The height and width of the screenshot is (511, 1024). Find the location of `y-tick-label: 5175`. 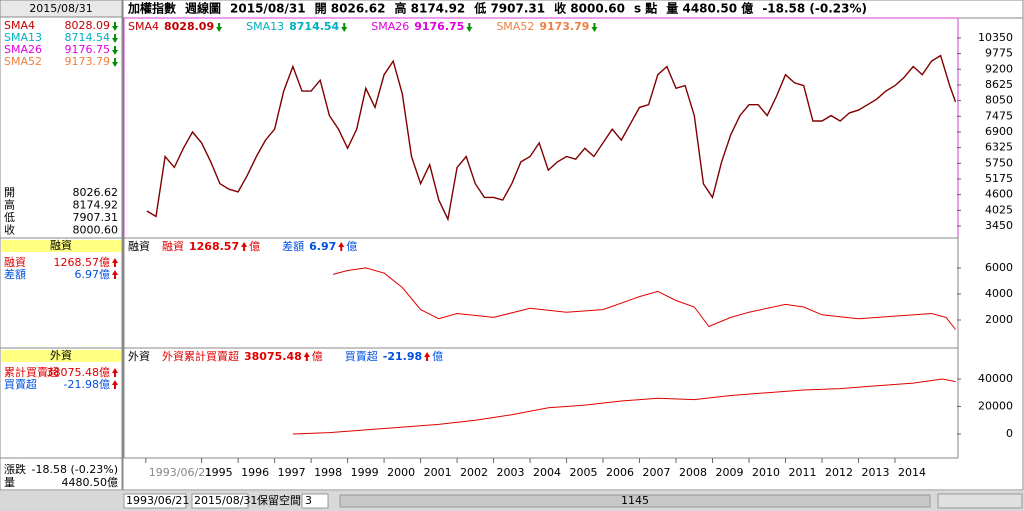

y-tick-label: 5175 is located at coordinates (999, 178).